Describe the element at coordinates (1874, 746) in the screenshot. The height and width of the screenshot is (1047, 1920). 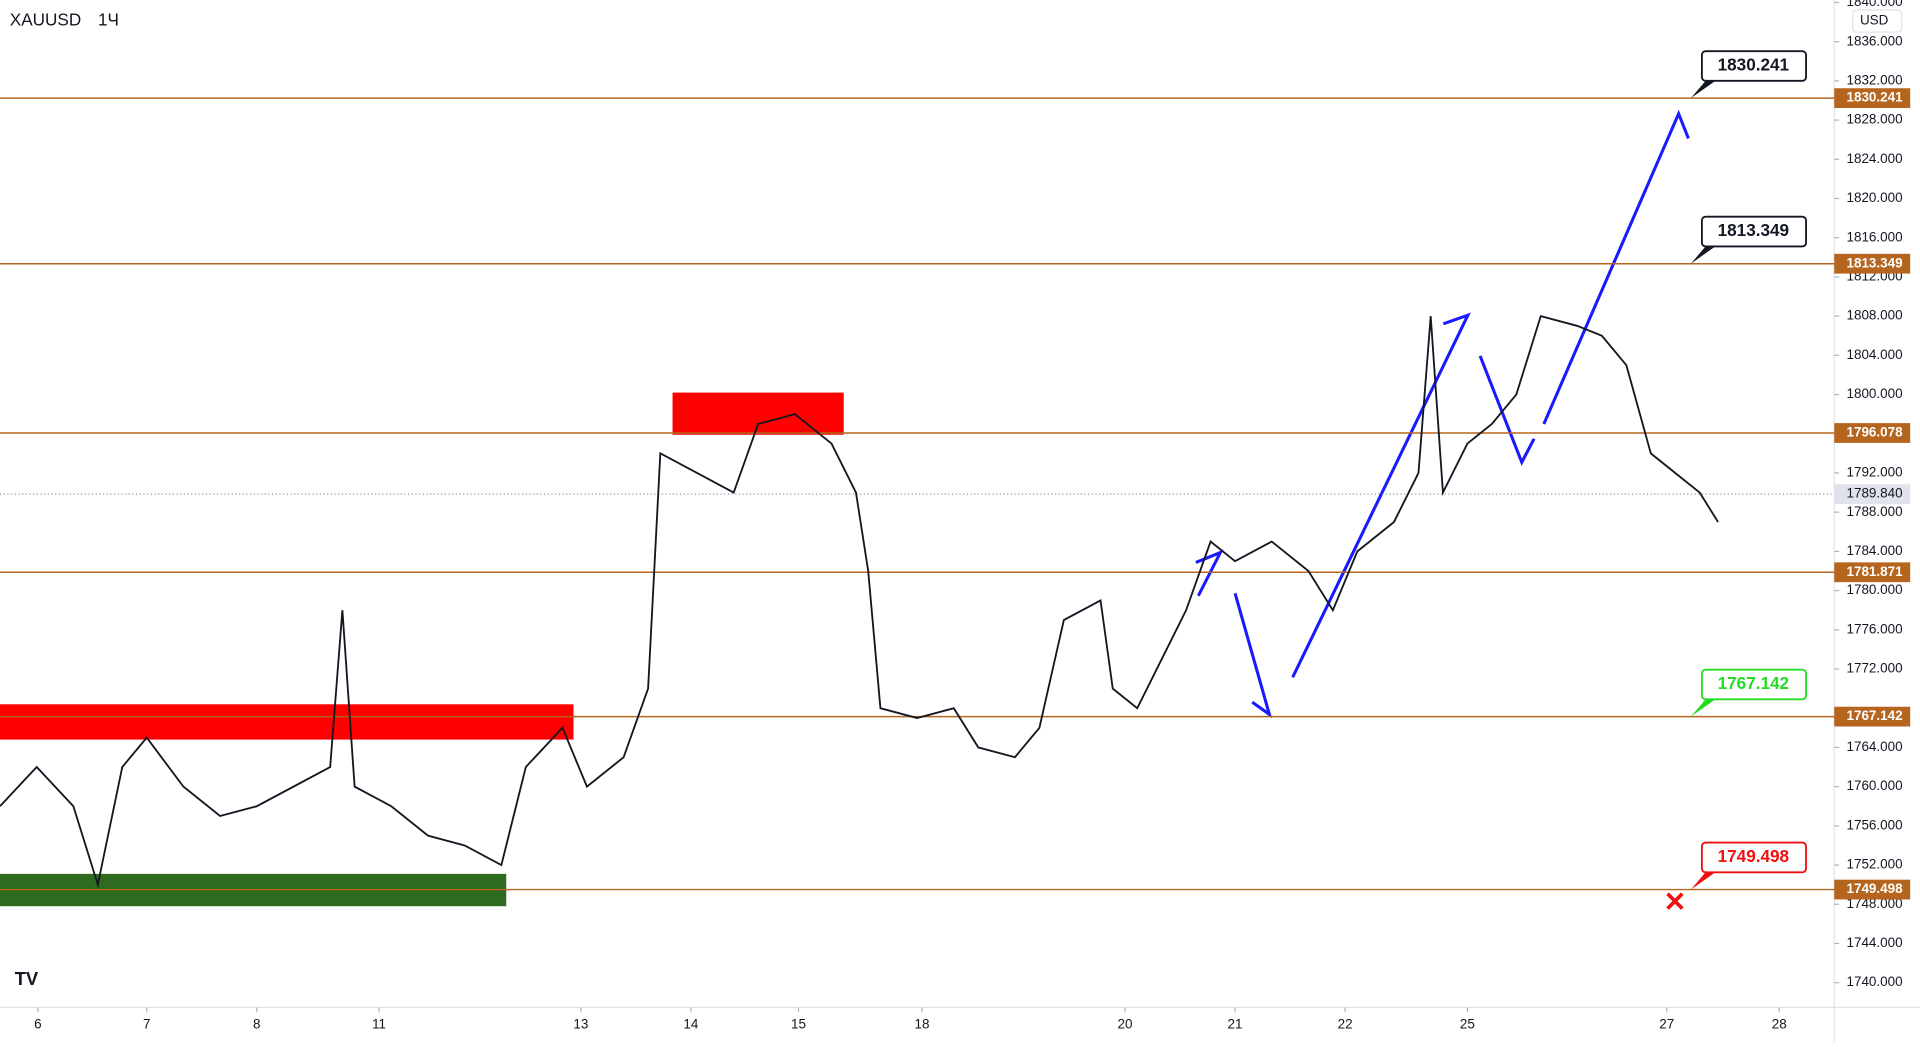
I see `y-tick-label: 1764.000` at that location.